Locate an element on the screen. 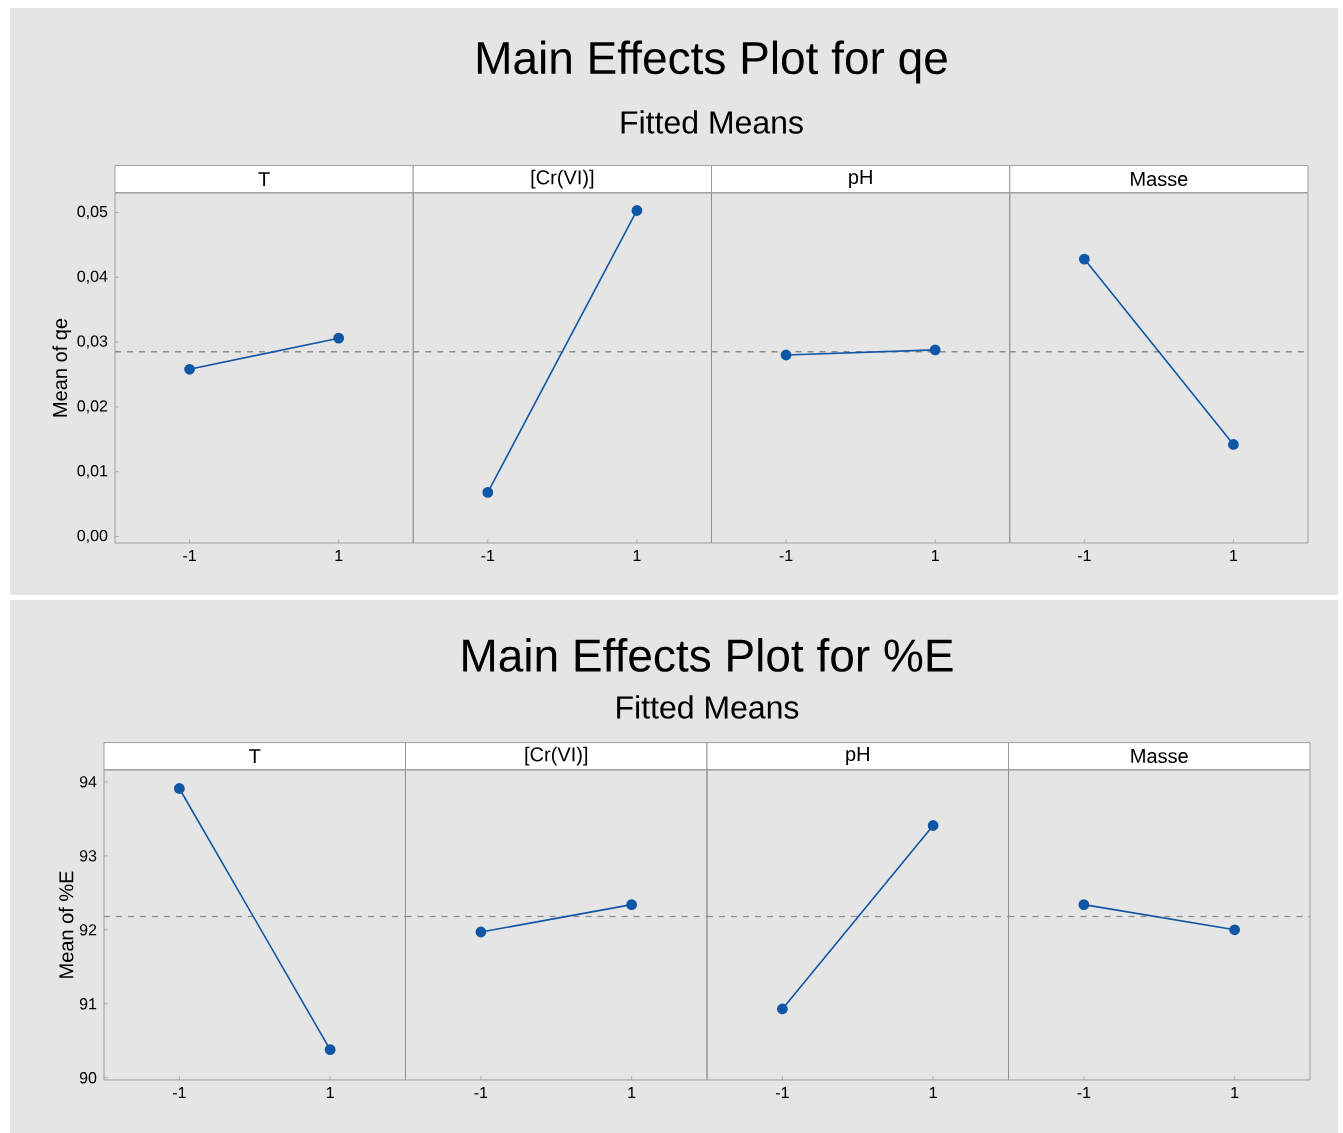 This screenshot has width=1343, height=1133. y-tick-label: 0,03 is located at coordinates (92, 342).